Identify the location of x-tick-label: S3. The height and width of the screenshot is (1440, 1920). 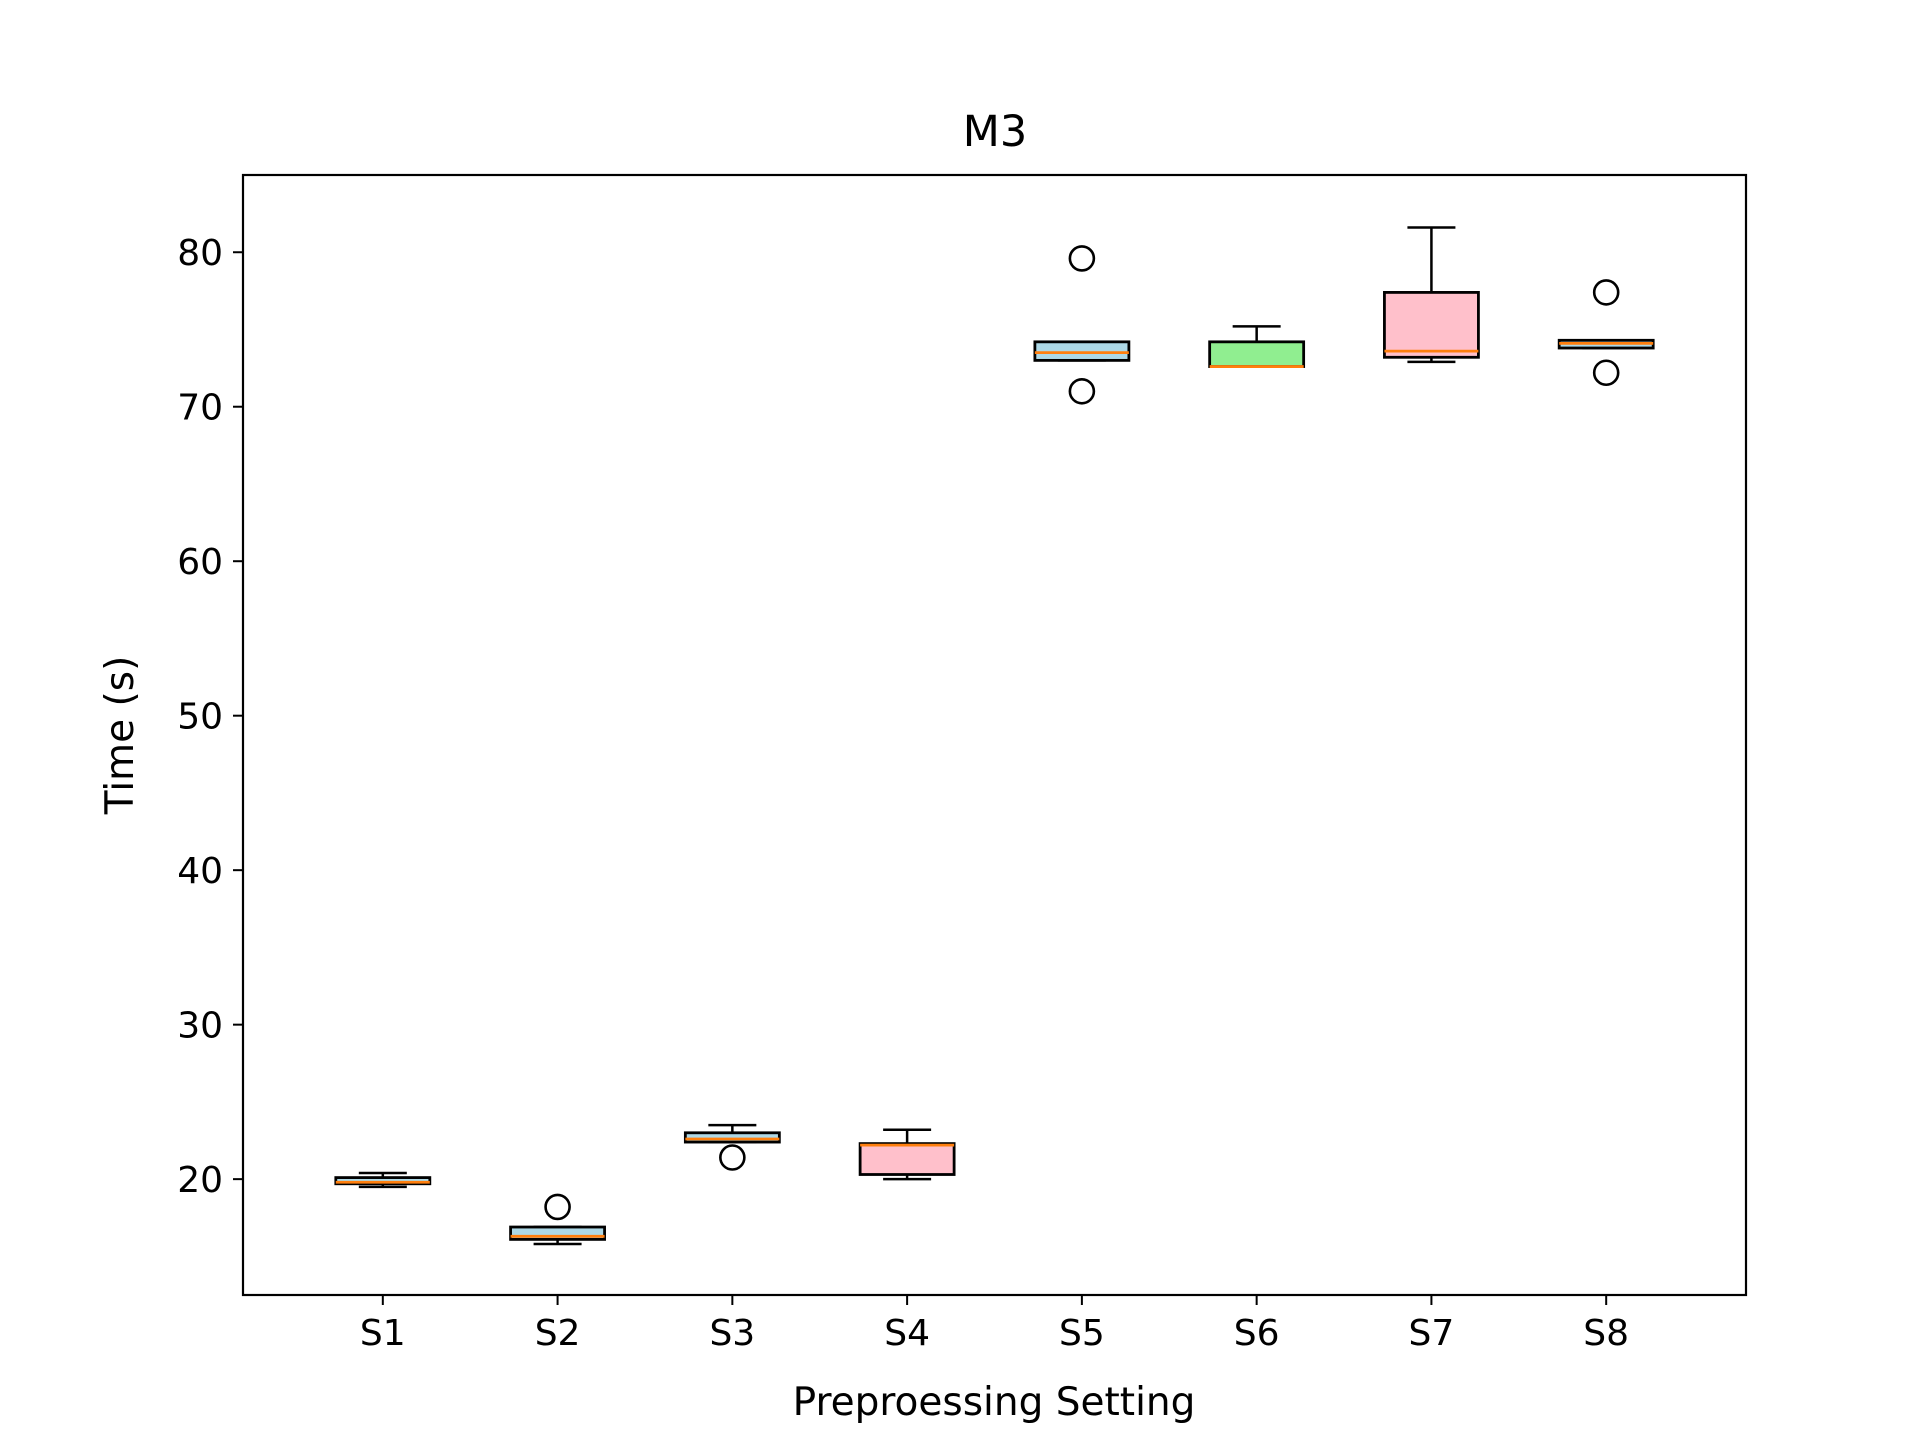
(732, 1333).